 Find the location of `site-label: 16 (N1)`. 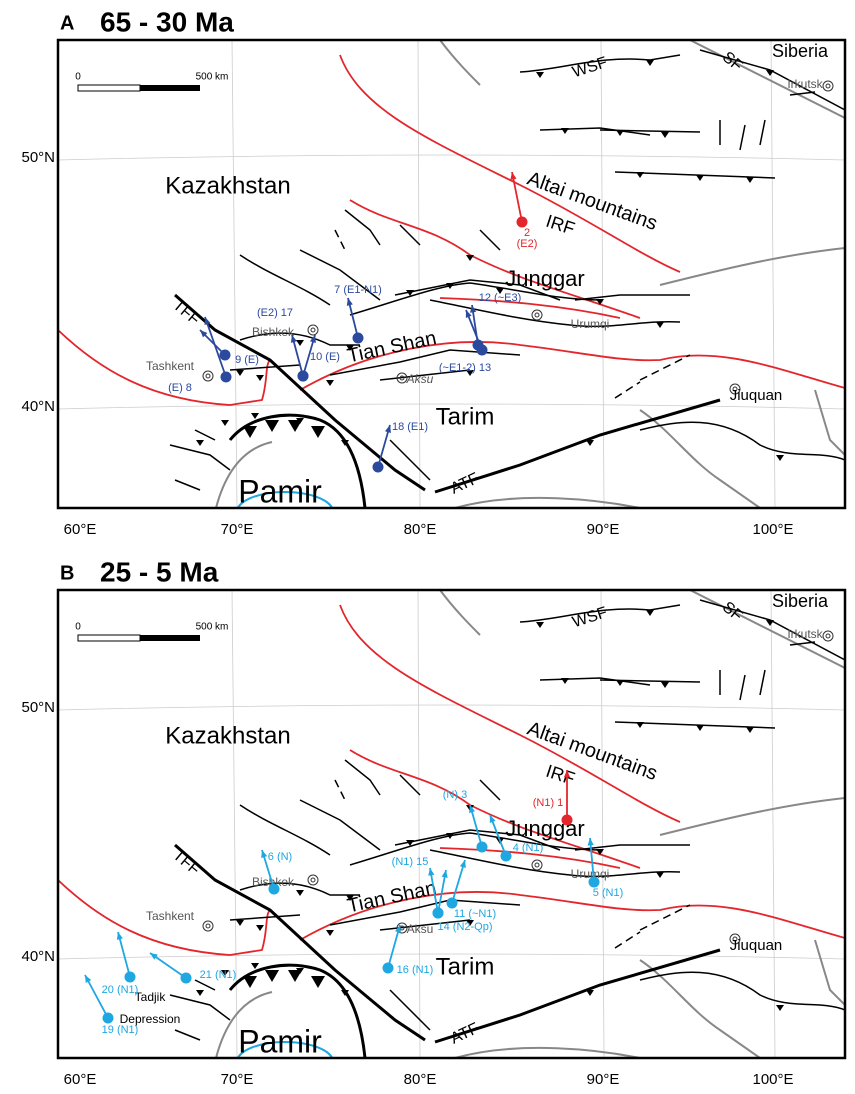

site-label: 16 (N1) is located at coordinates (415, 970).